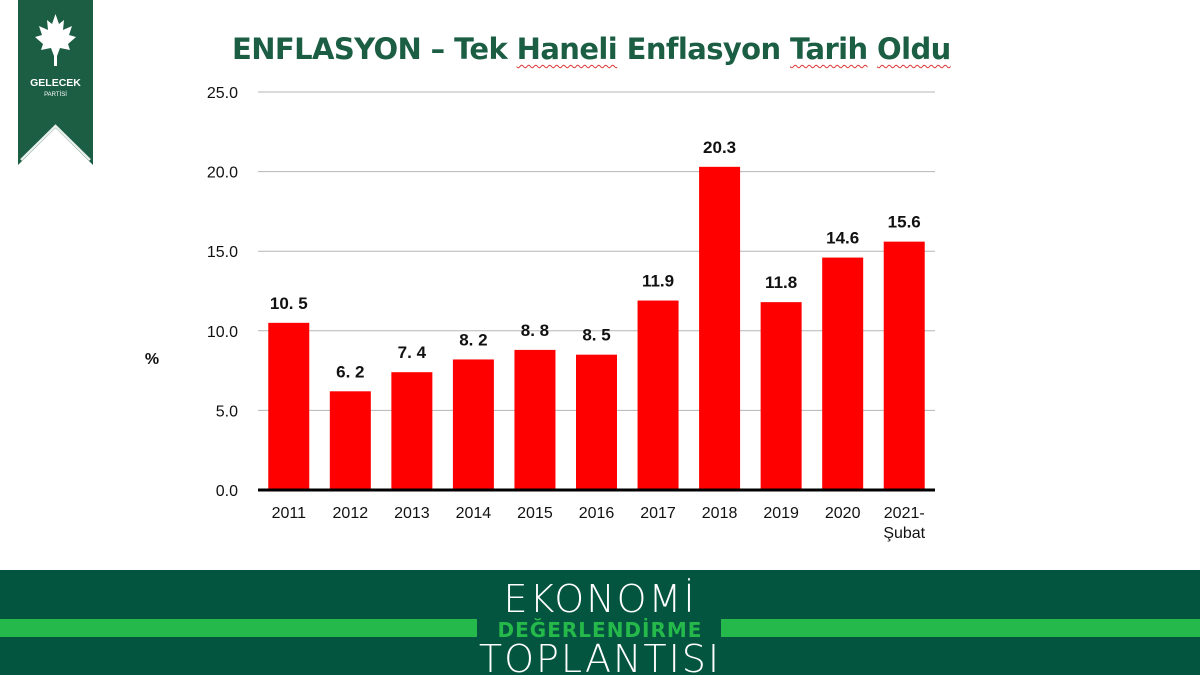  What do you see at coordinates (720, 513) in the screenshot?
I see `x-tick-label: 2018` at bounding box center [720, 513].